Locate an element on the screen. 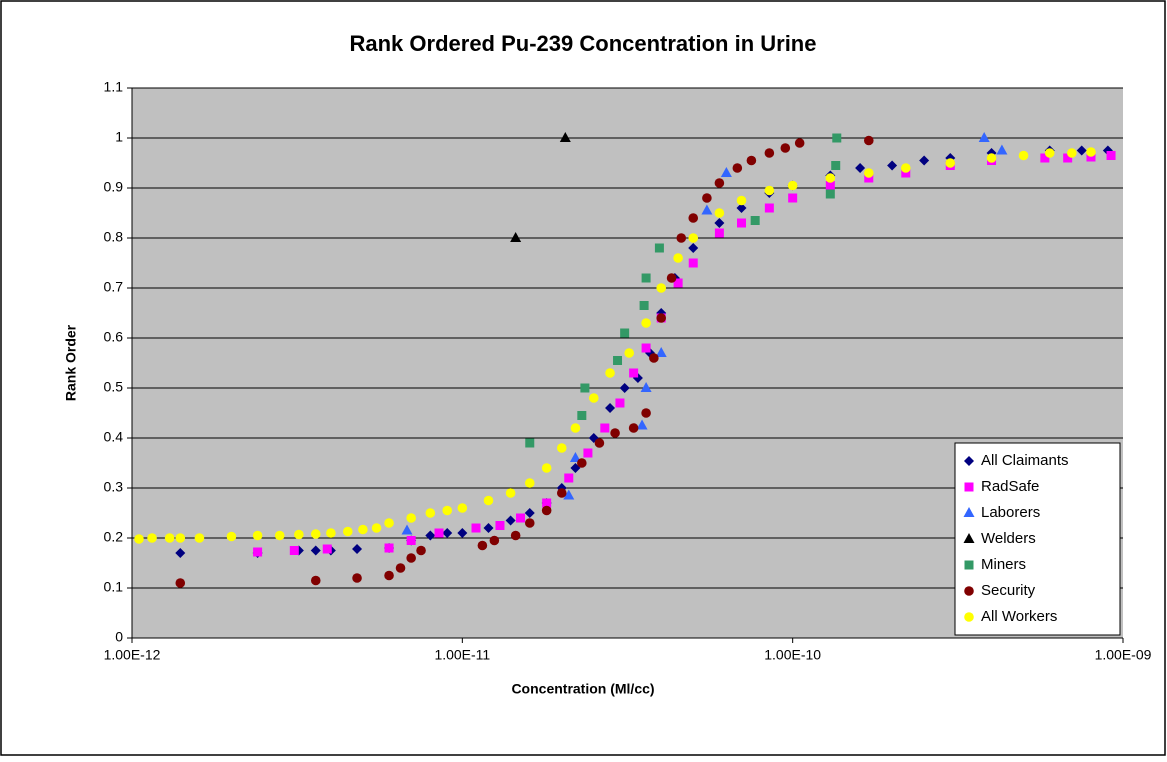 Image resolution: width=1167 pixels, height=762 pixels. y-tick-label: 0.1 is located at coordinates (114, 587).